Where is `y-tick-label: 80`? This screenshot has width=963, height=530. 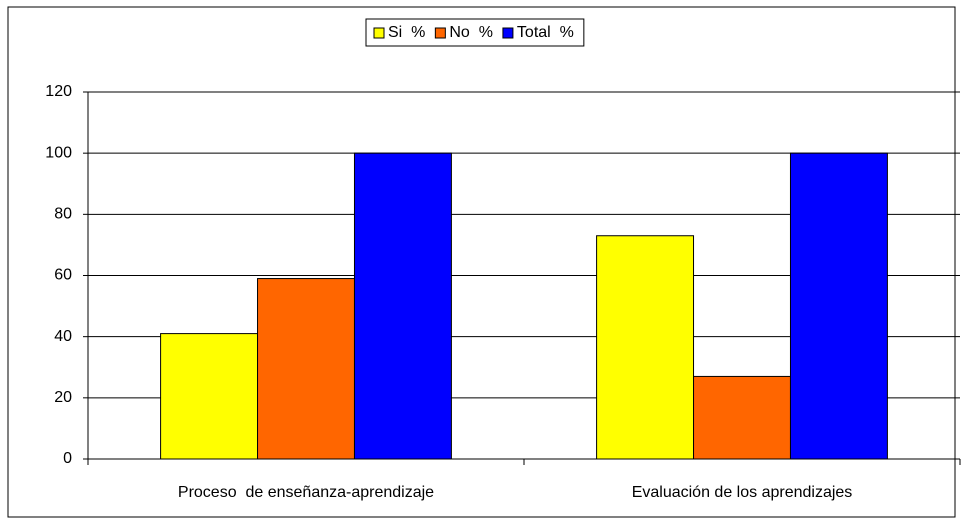 y-tick-label: 80 is located at coordinates (63, 214).